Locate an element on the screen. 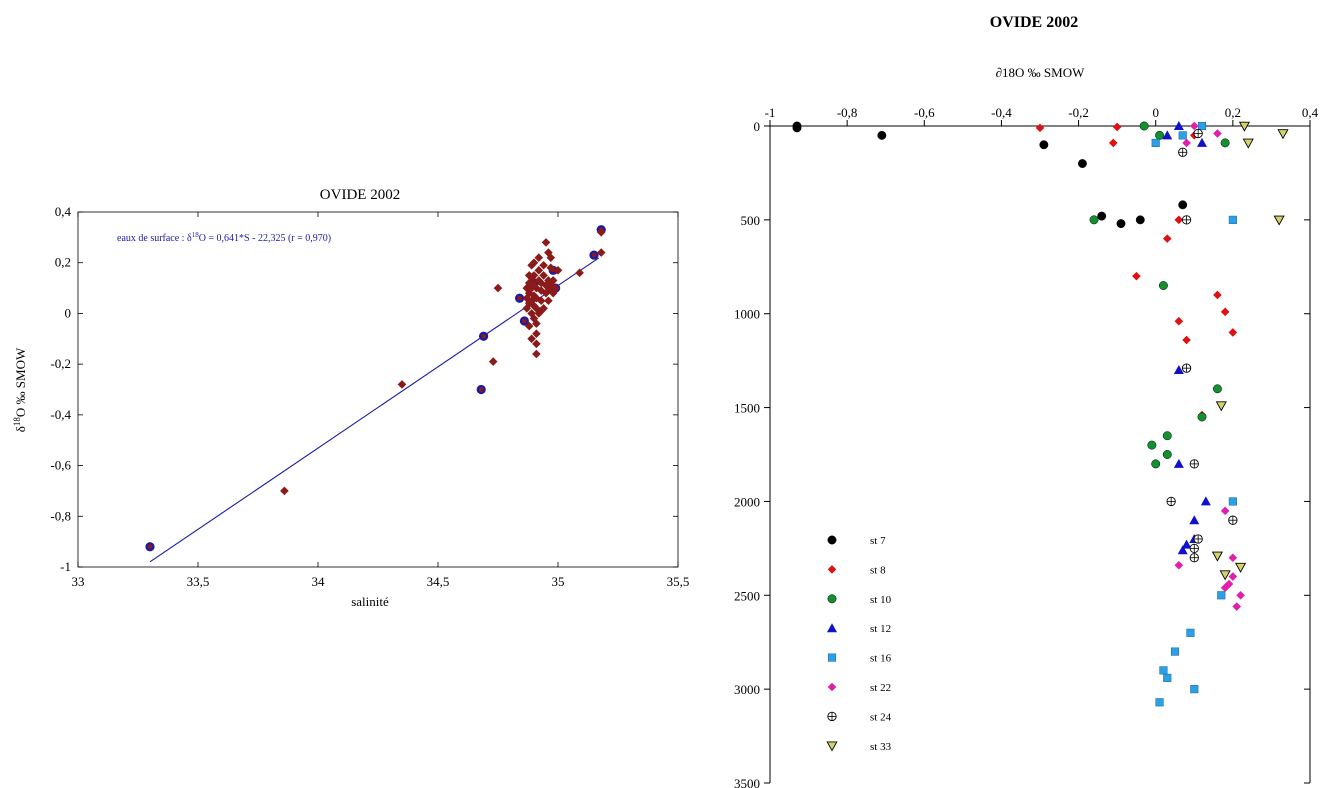  left-y-tick-label: -0,6 is located at coordinates (60, 465).